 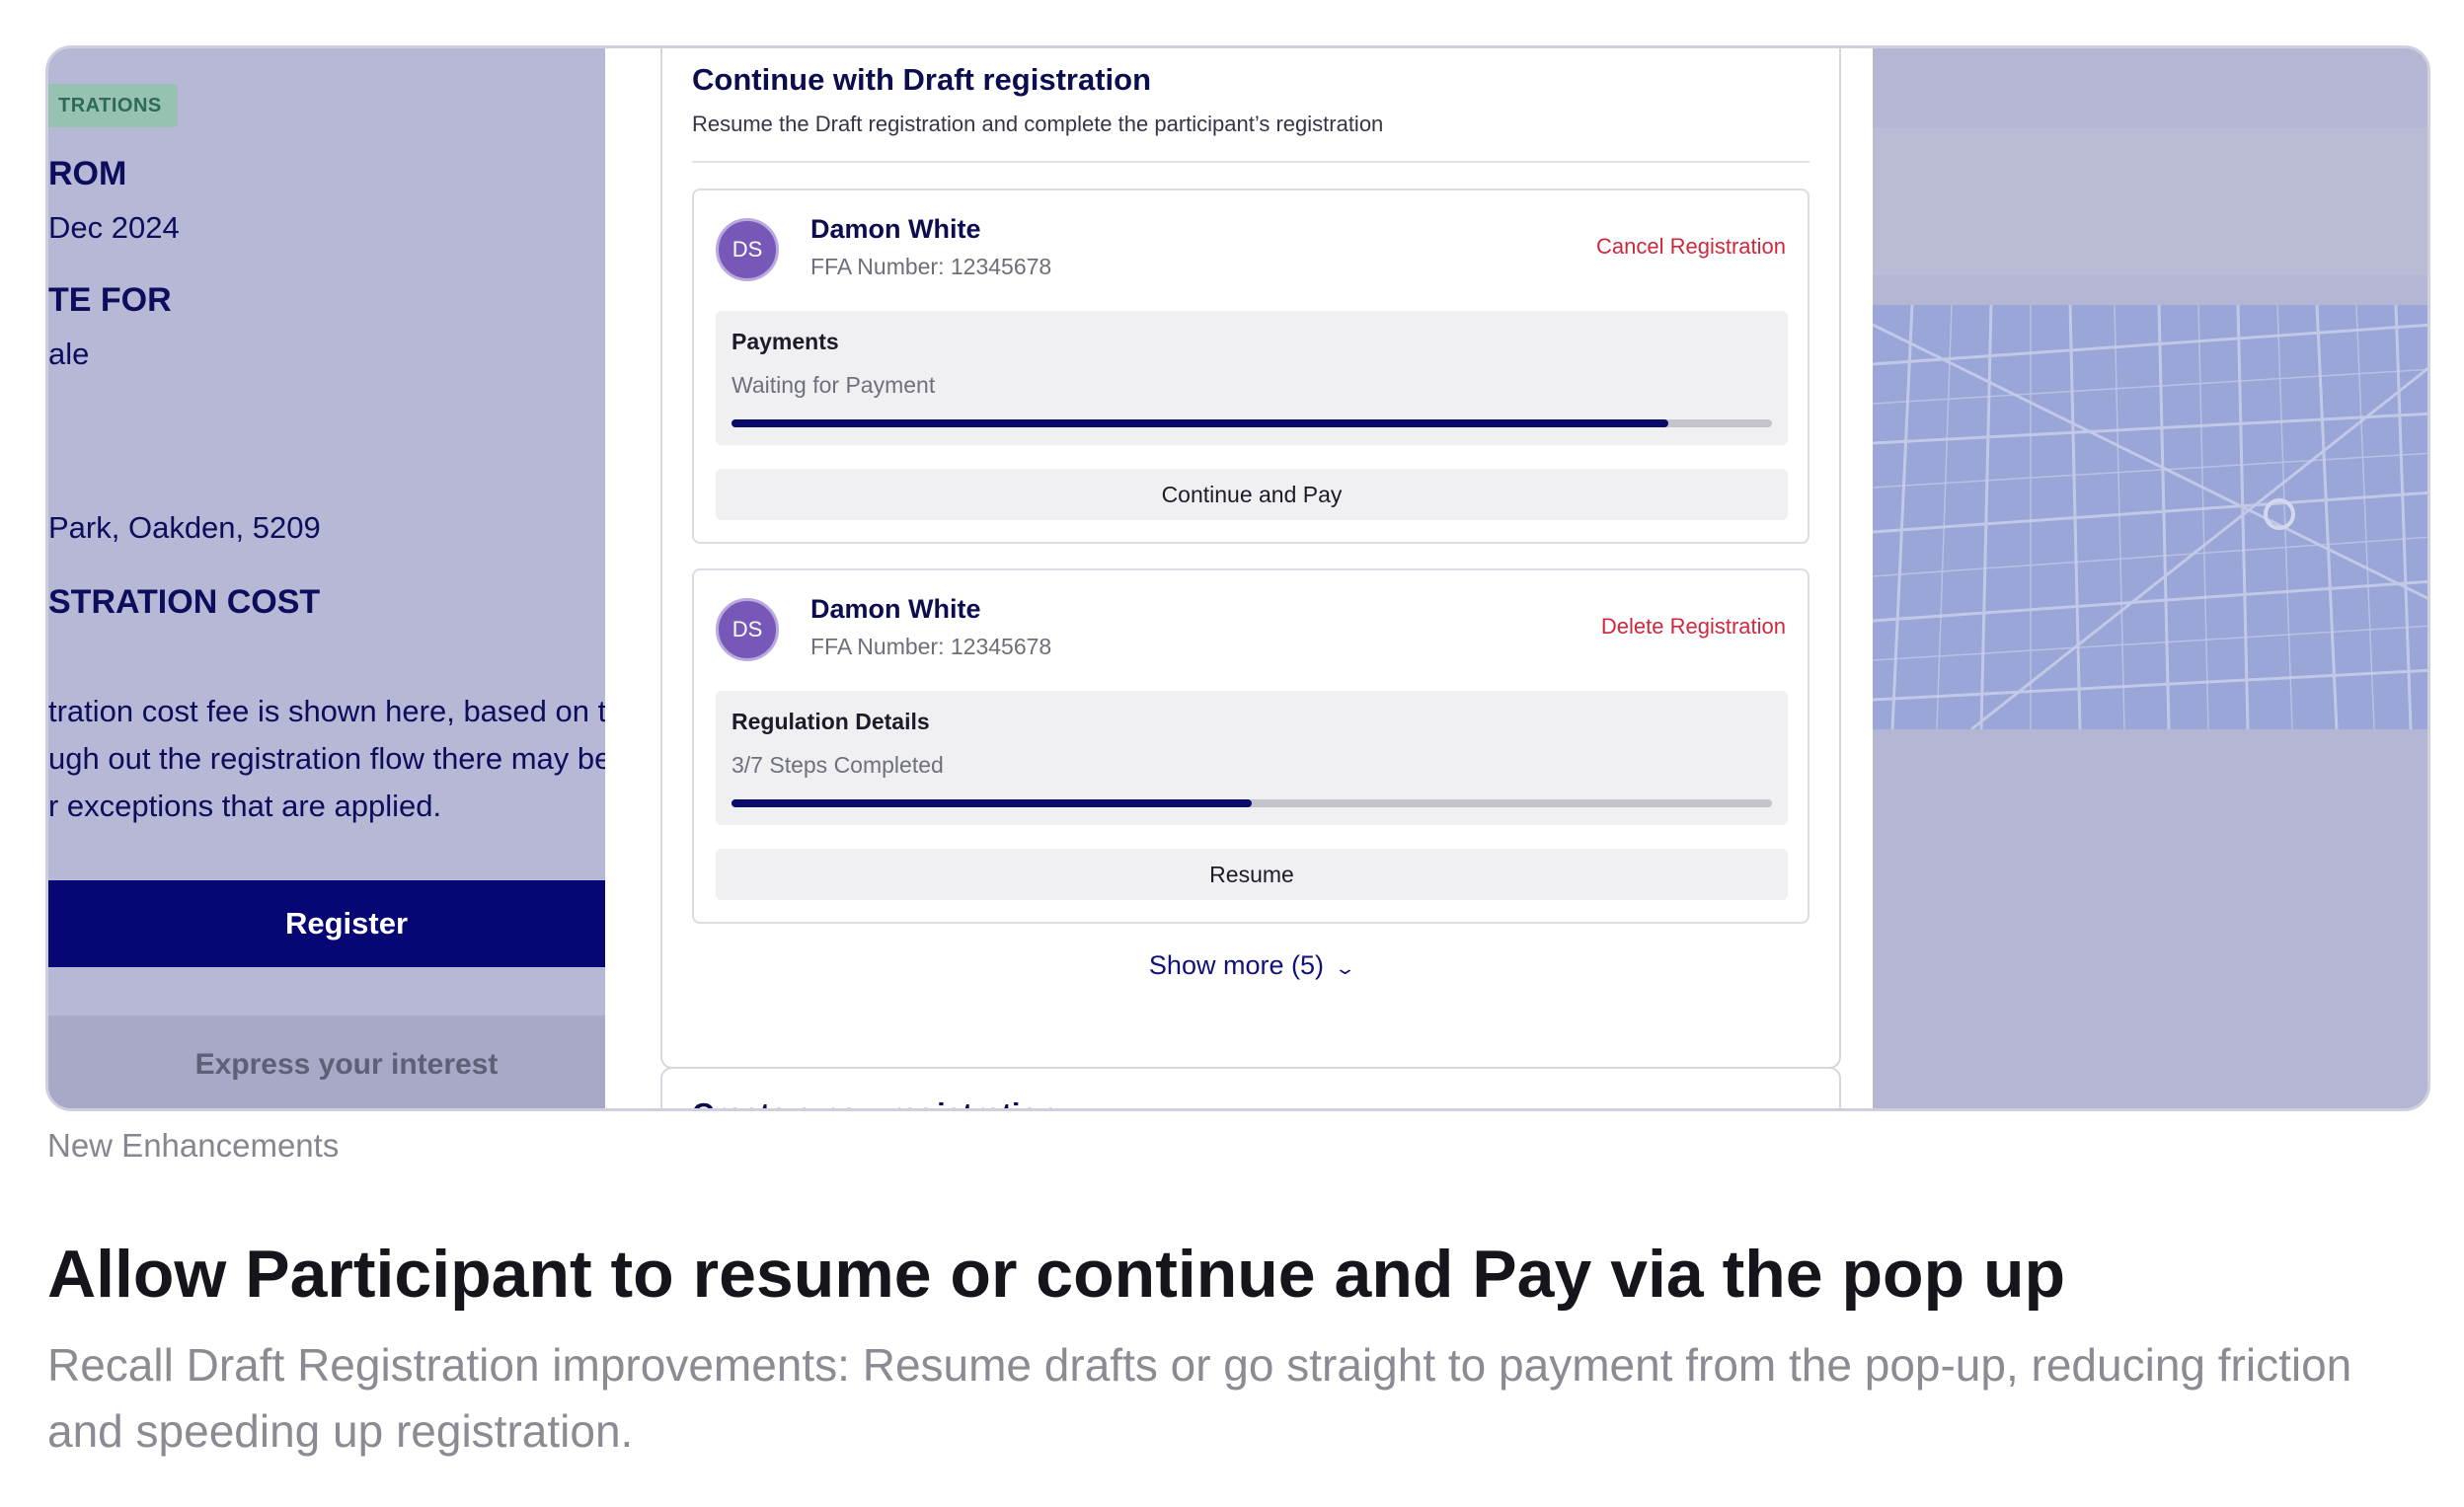 What do you see at coordinates (1252, 378) in the screenshot?
I see `status-box: Payments Waiting for Payment` at bounding box center [1252, 378].